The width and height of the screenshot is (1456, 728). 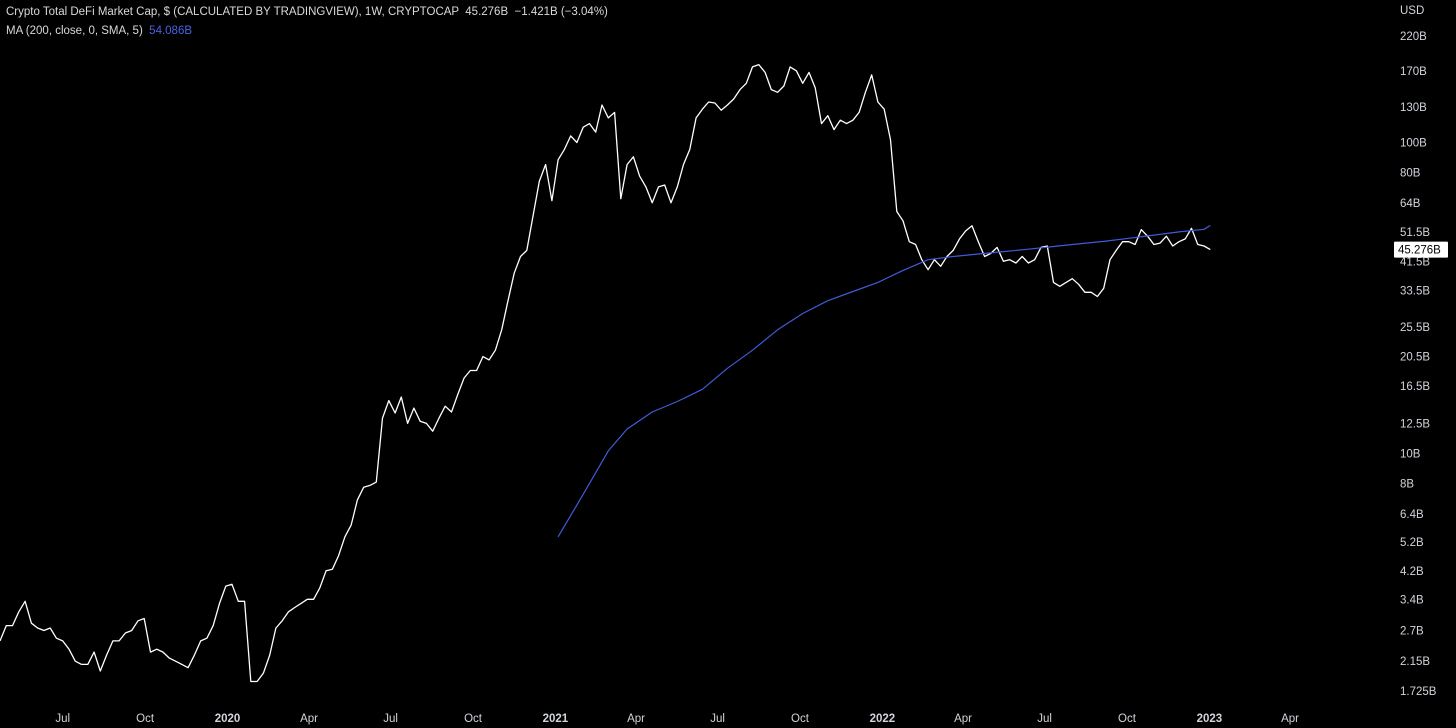 What do you see at coordinates (1412, 572) in the screenshot?
I see `y-tick-label: 4.2B` at bounding box center [1412, 572].